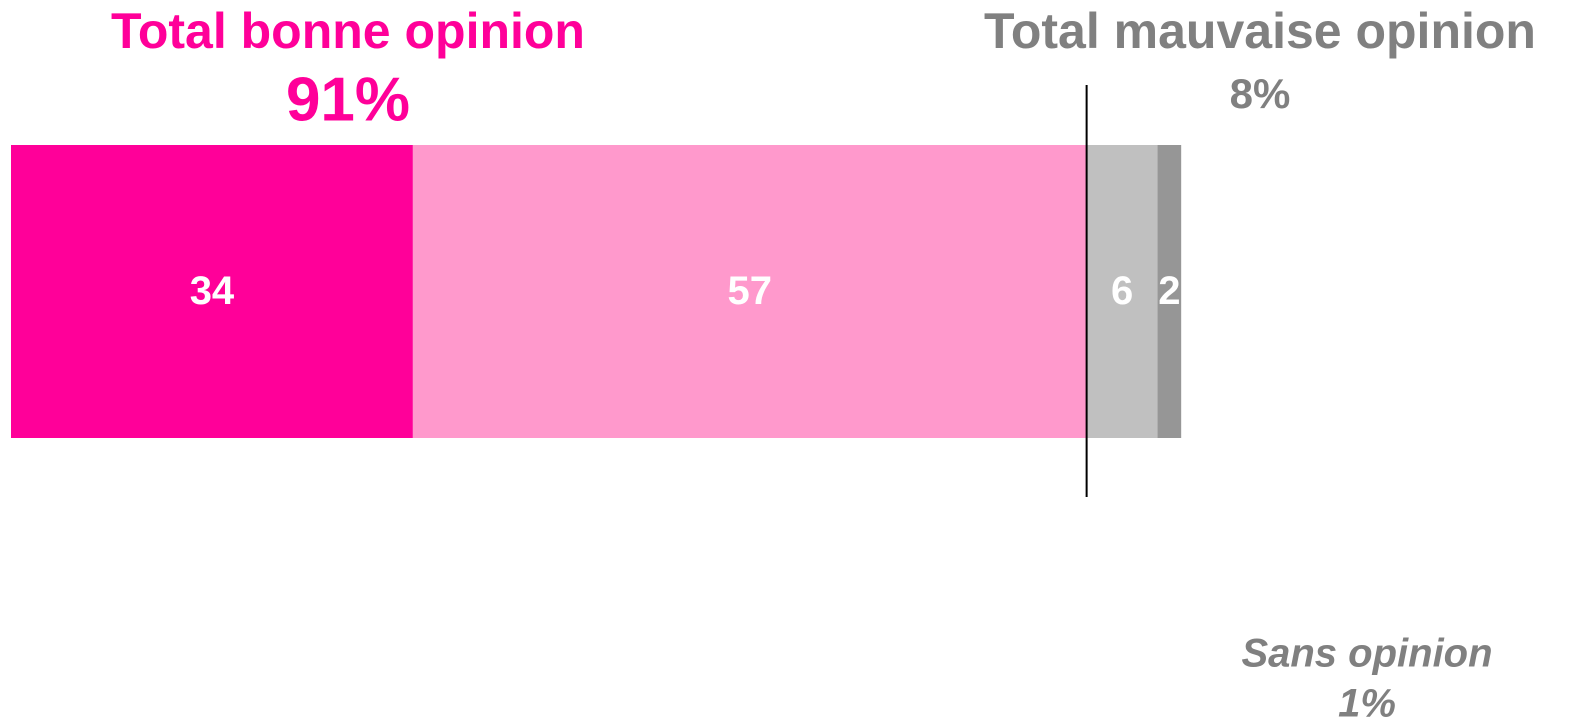  I want to click on data-label: 34, so click(212, 291).